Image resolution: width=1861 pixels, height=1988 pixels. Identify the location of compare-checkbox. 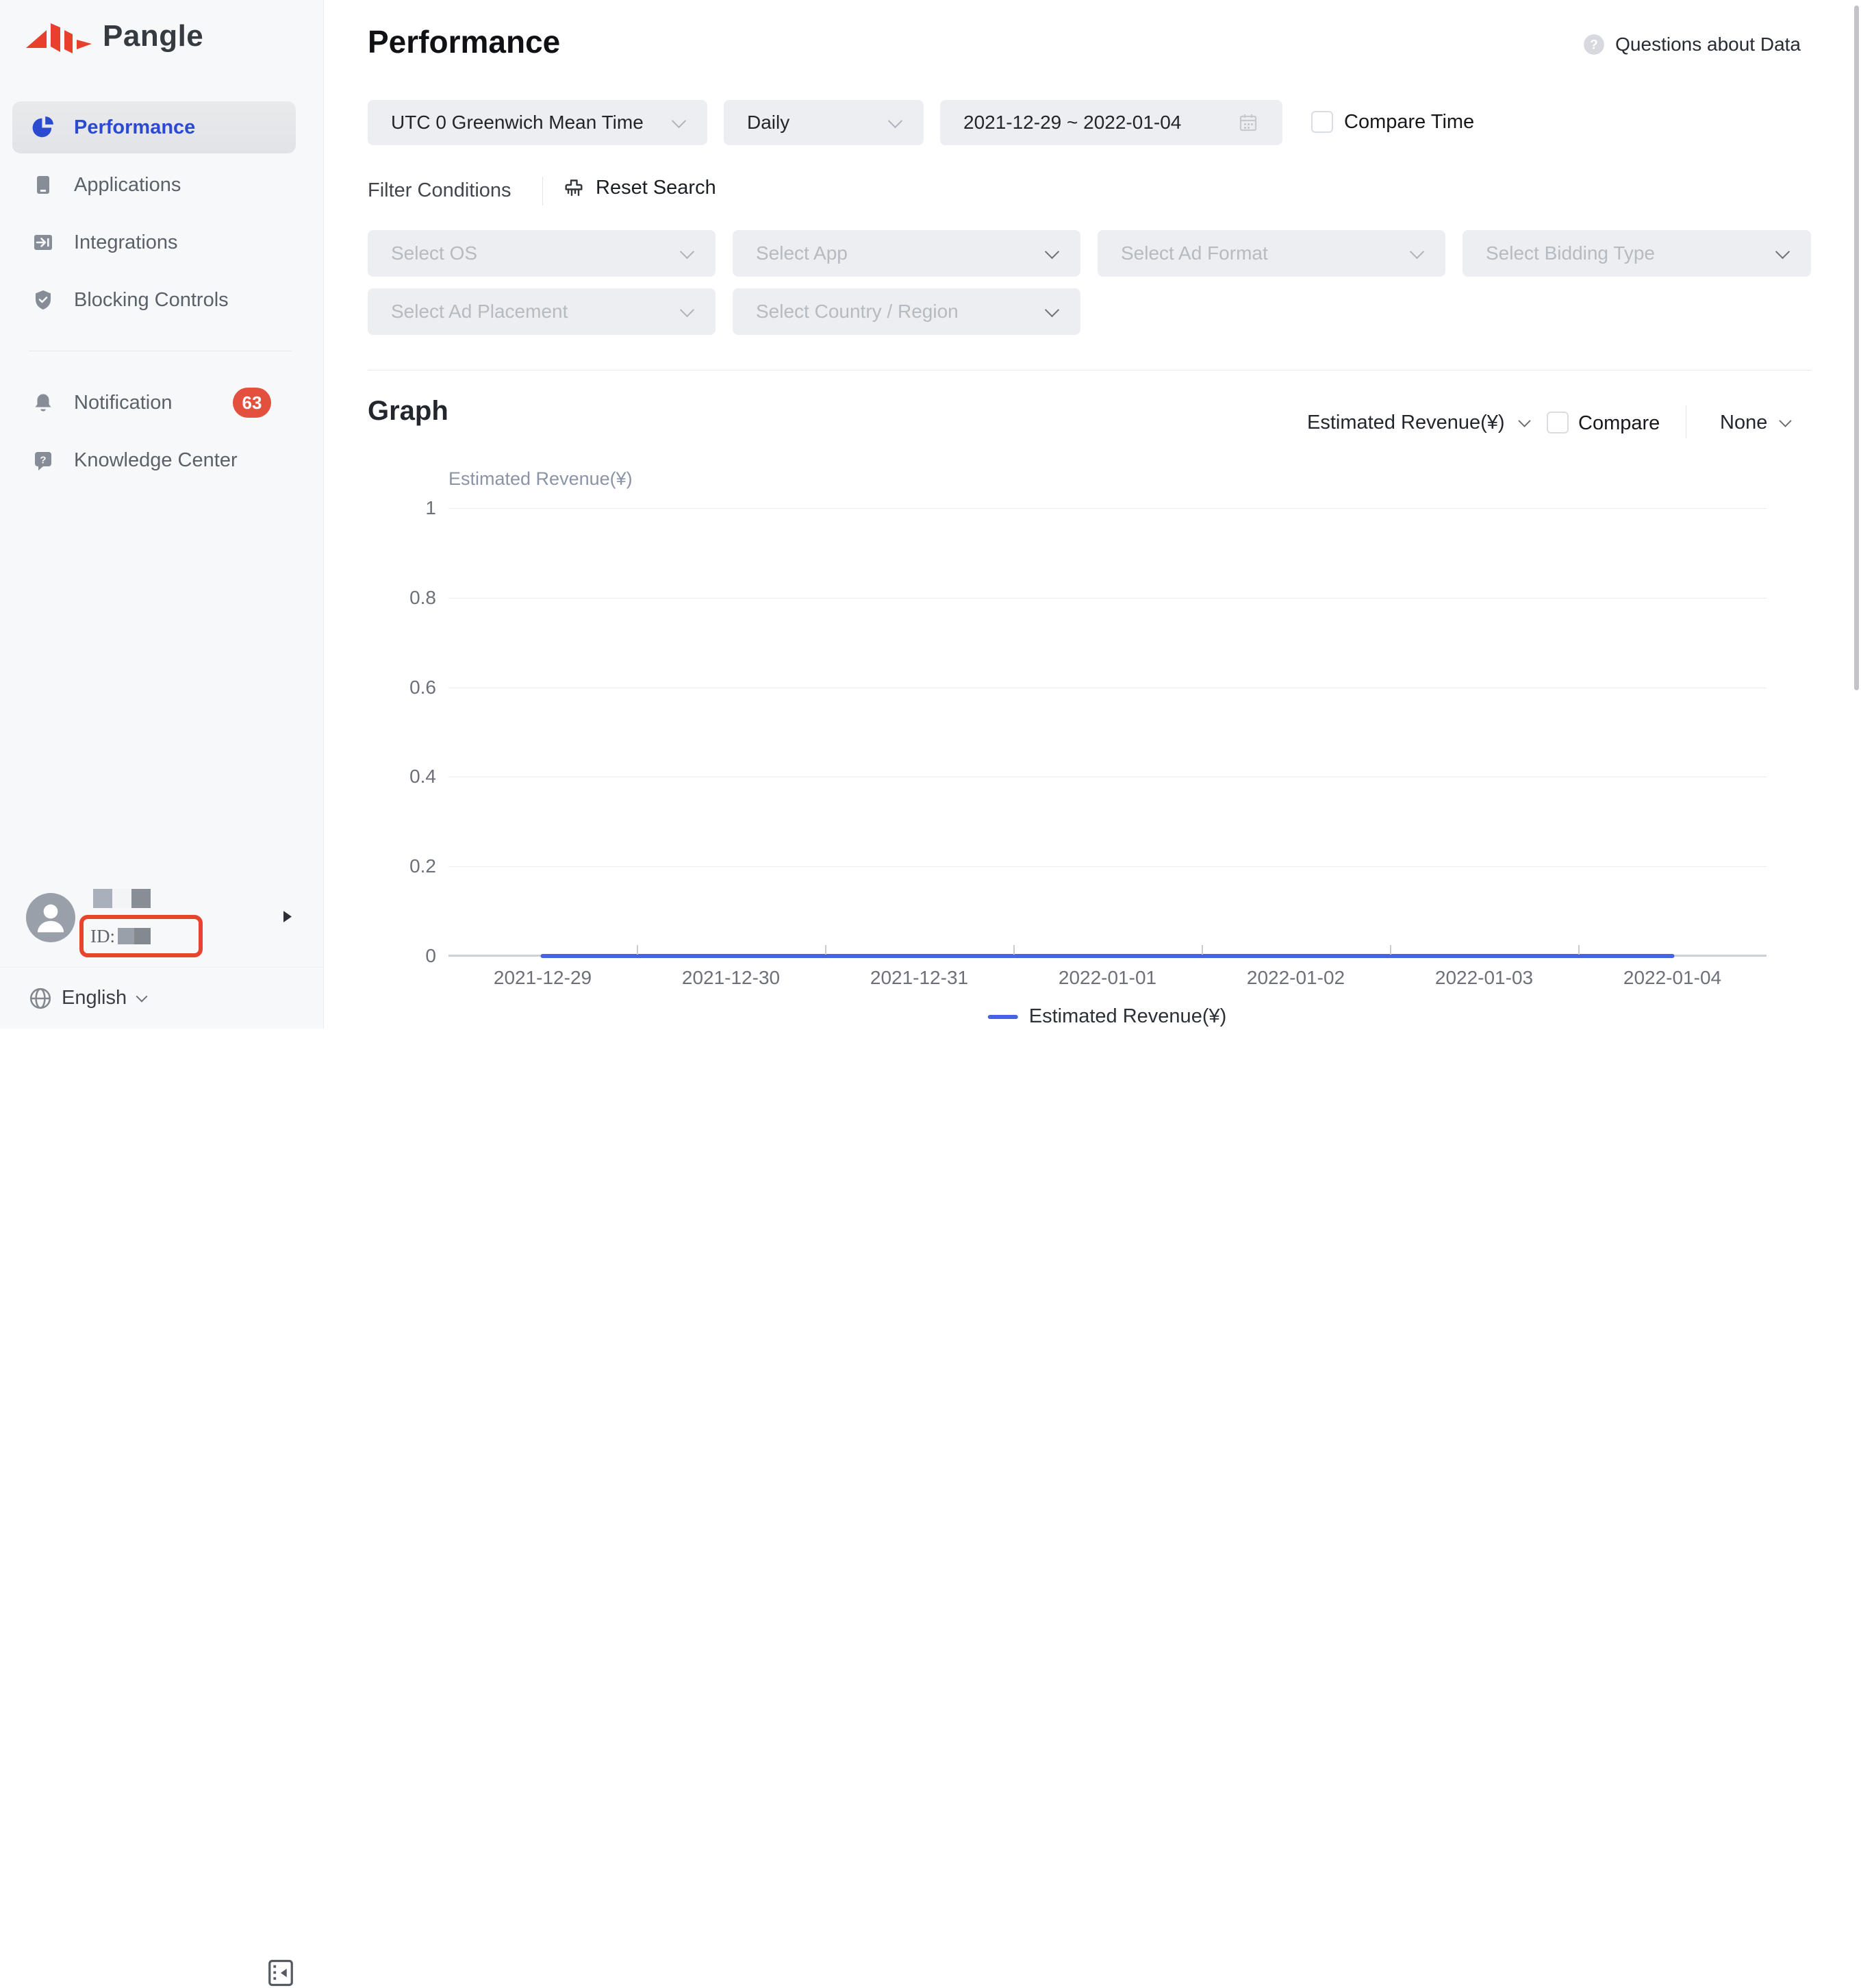
(1558, 422).